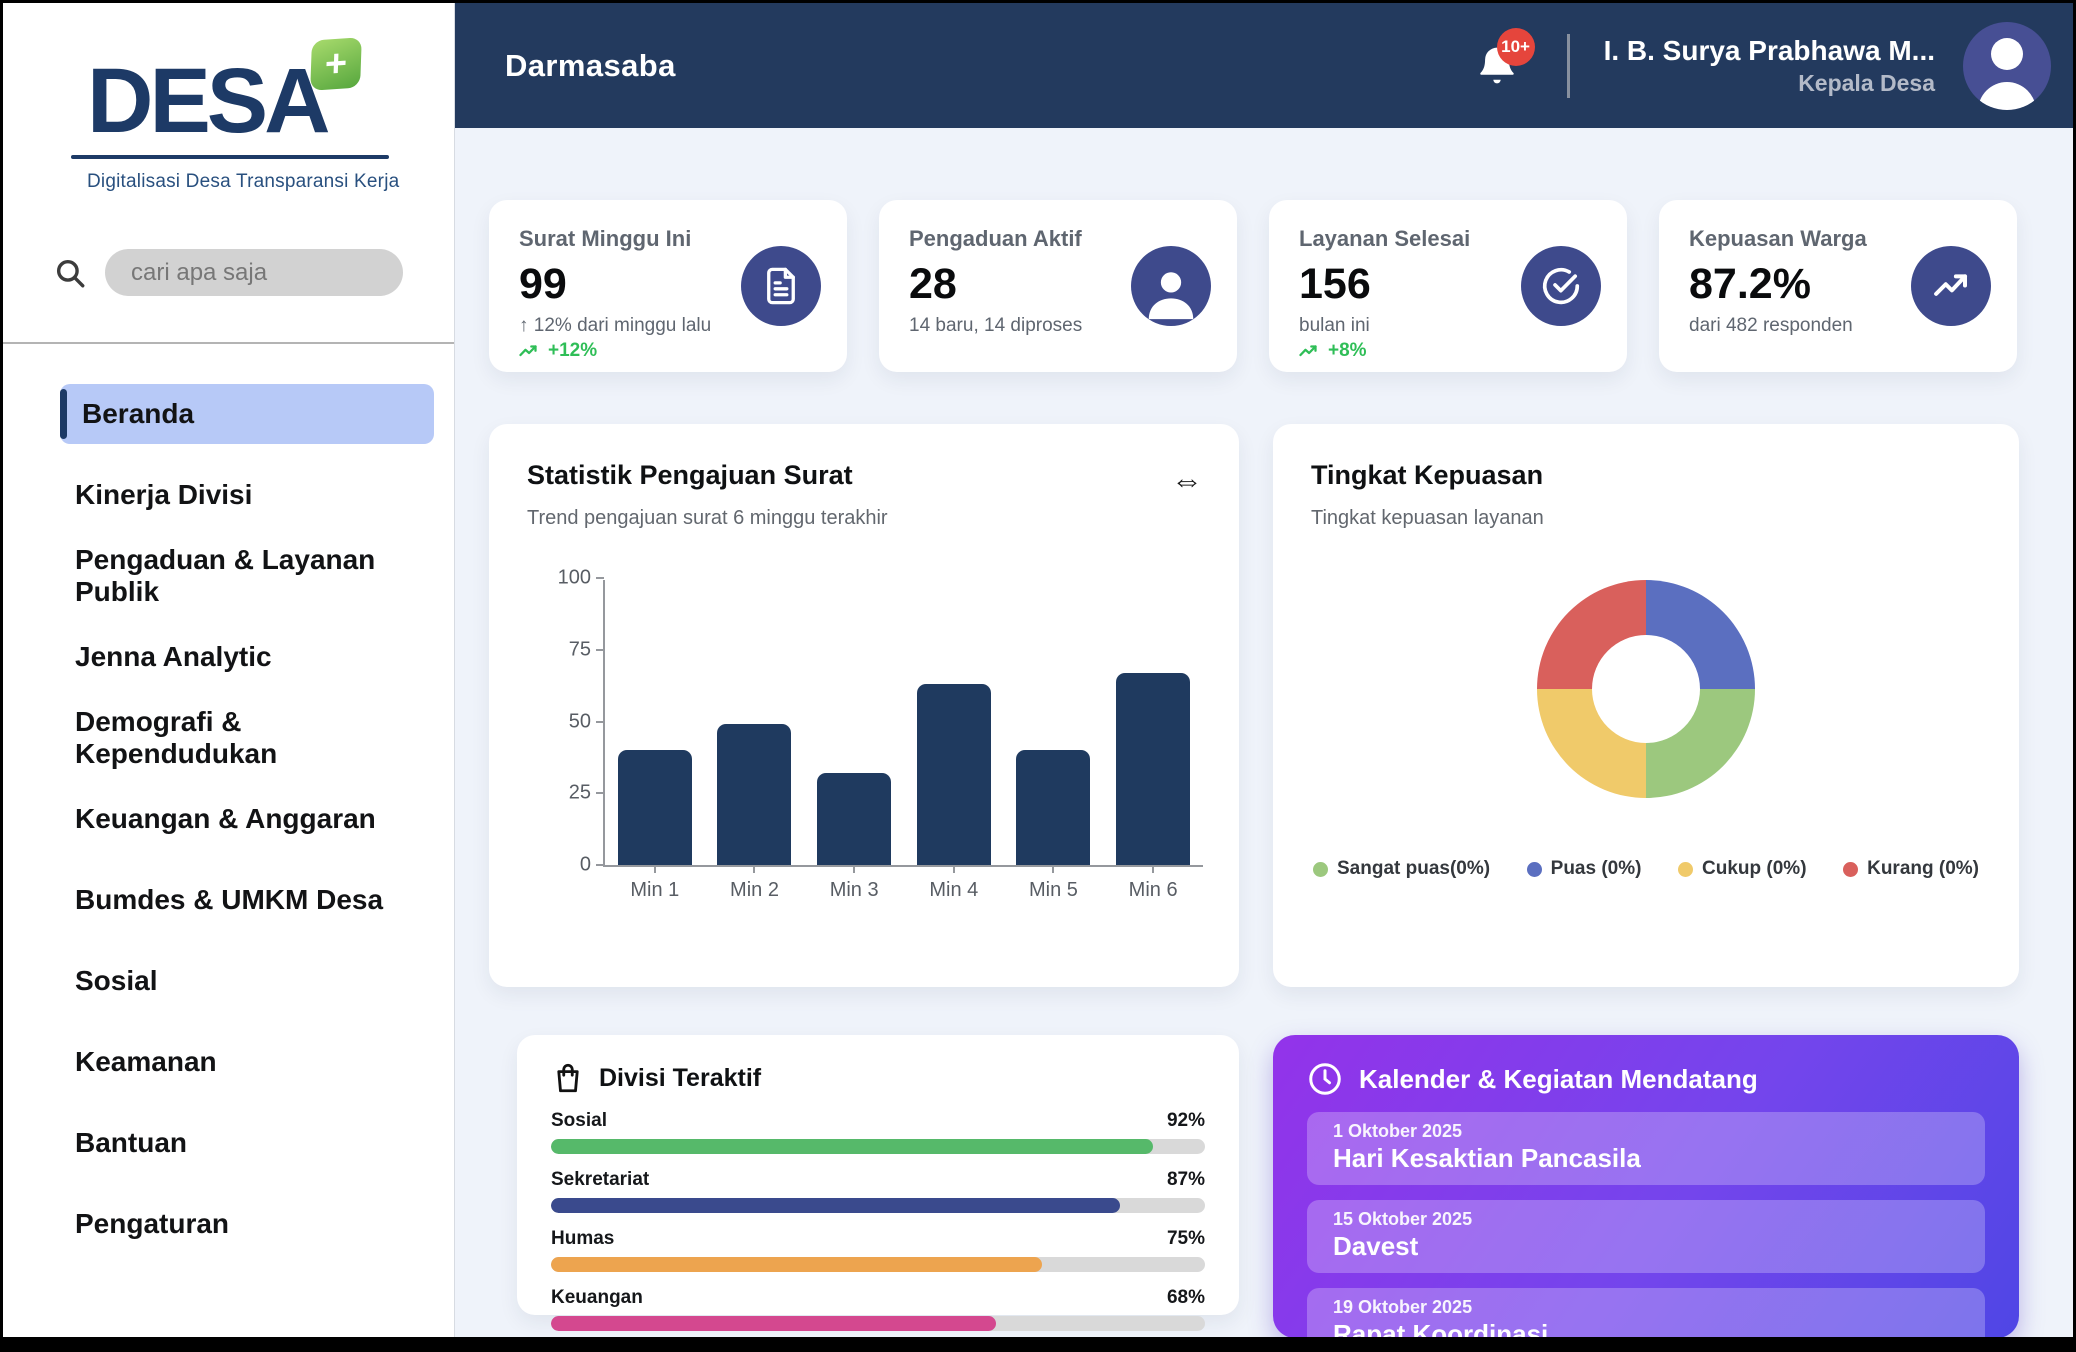  Describe the element at coordinates (2007, 53) in the screenshot. I see `avatar-person-icon` at that location.